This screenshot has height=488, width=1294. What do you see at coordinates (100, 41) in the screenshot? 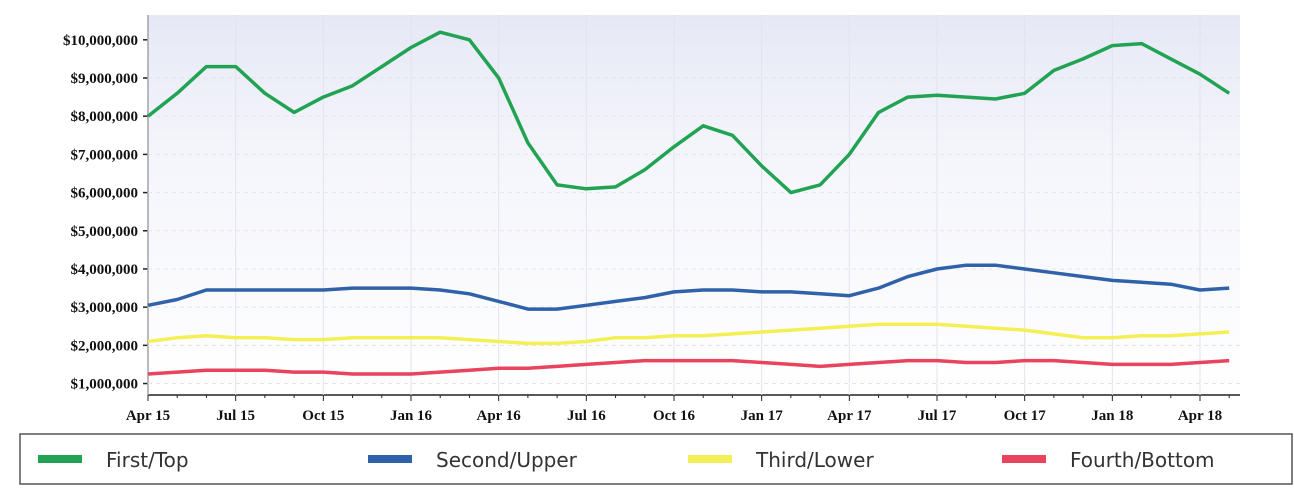
I see `y-tick-label: $10,000,000` at bounding box center [100, 41].